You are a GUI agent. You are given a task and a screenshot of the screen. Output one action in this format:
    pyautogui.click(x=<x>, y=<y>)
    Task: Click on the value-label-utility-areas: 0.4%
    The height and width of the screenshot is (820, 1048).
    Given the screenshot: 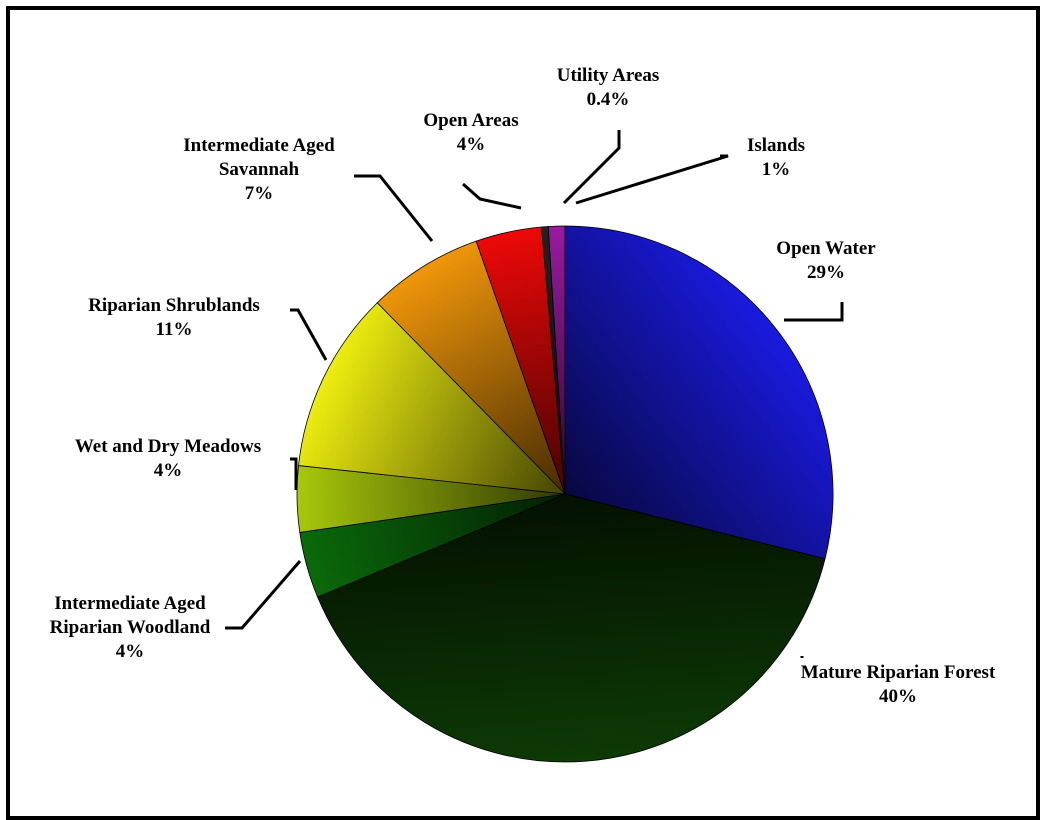 What is the action you would take?
    pyautogui.click(x=608, y=99)
    